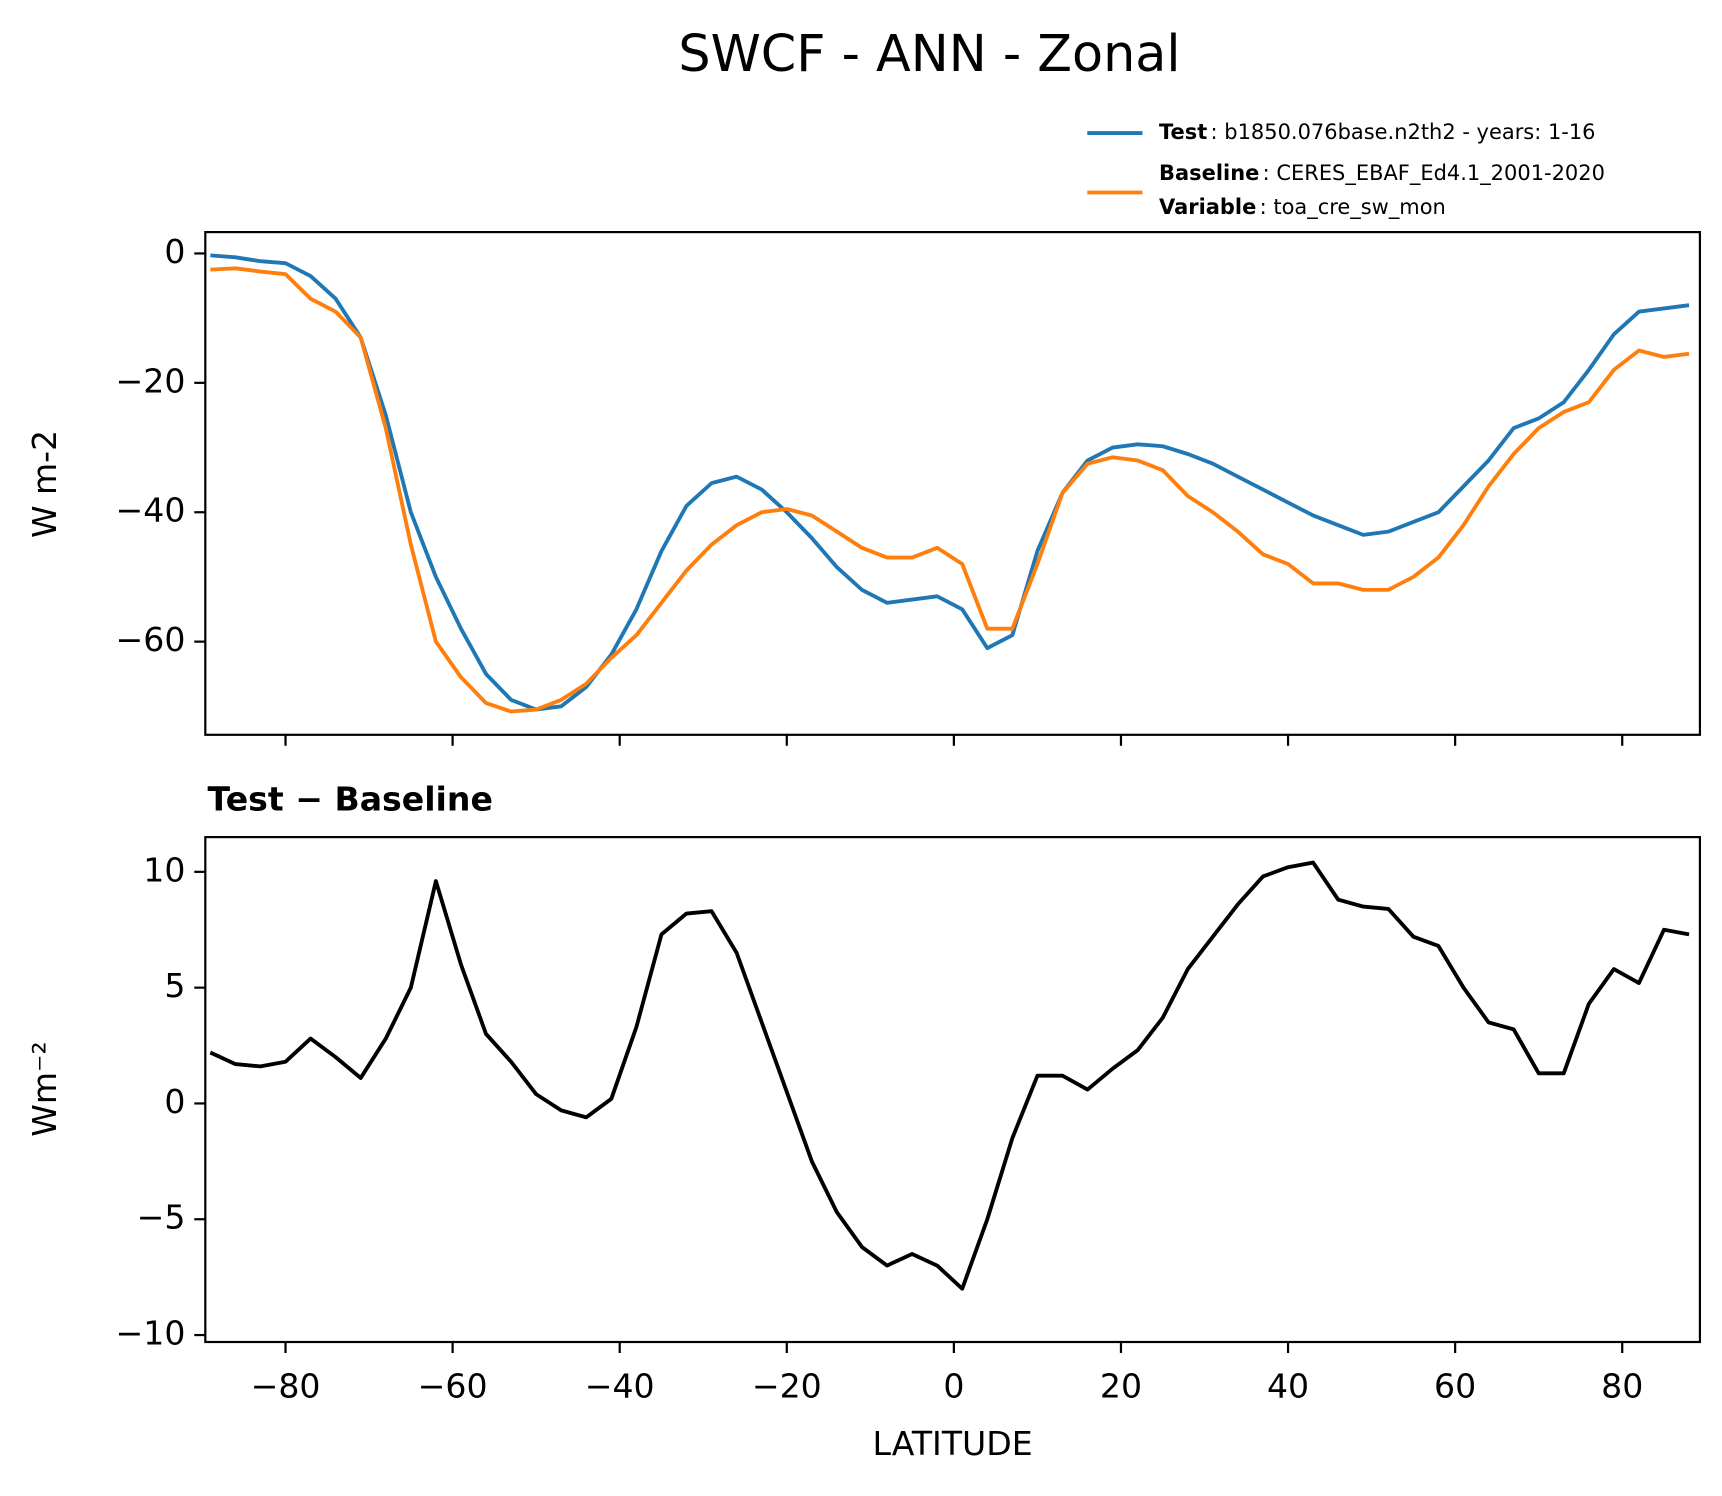  Describe the element at coordinates (44, 1088) in the screenshot. I see `y-axis-label: Wm⁻²` at that location.